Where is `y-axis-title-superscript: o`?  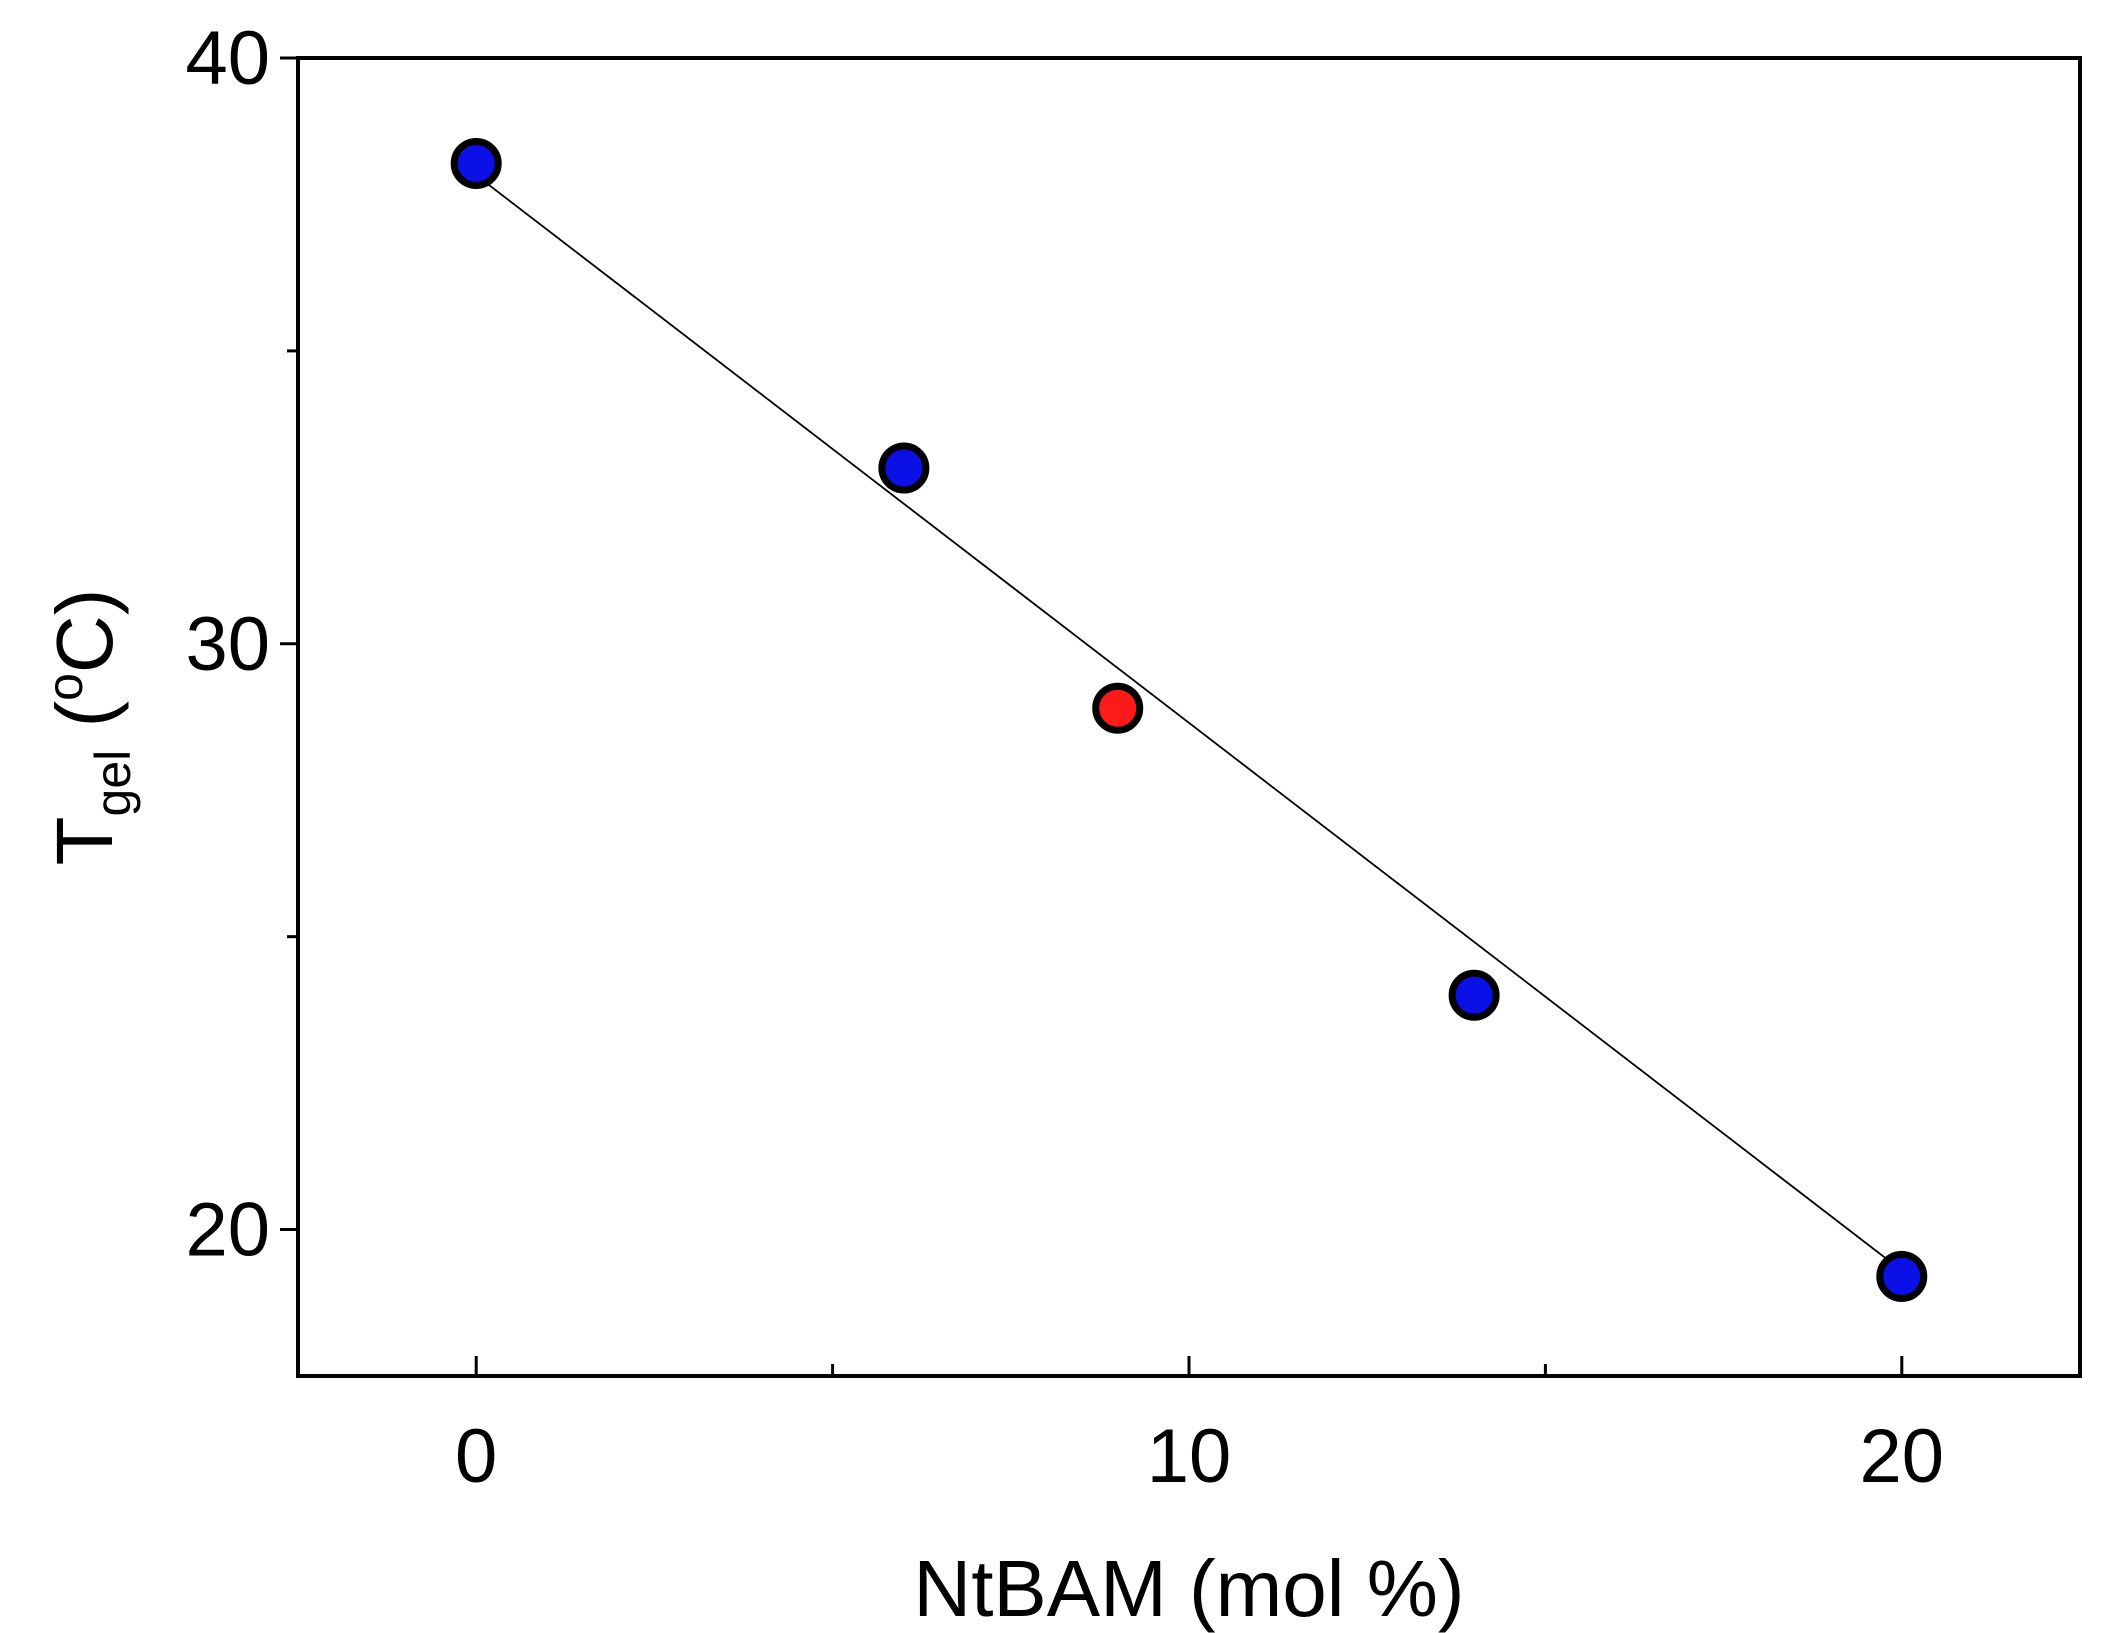
y-axis-title-superscript: o is located at coordinates (65, 687).